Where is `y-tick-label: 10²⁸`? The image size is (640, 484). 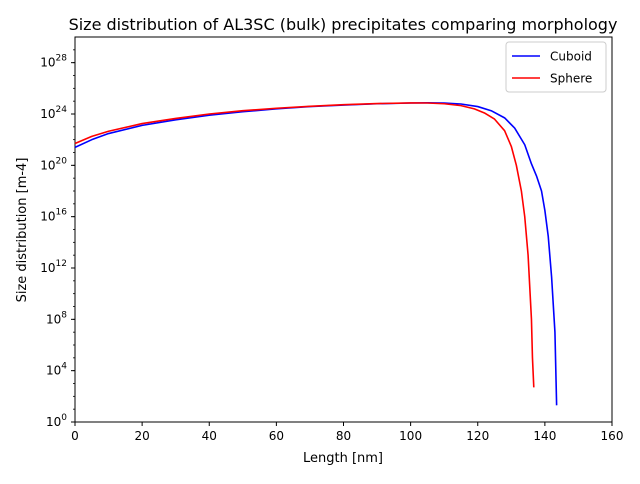
y-tick-label: 10²⁸ is located at coordinates (53, 62).